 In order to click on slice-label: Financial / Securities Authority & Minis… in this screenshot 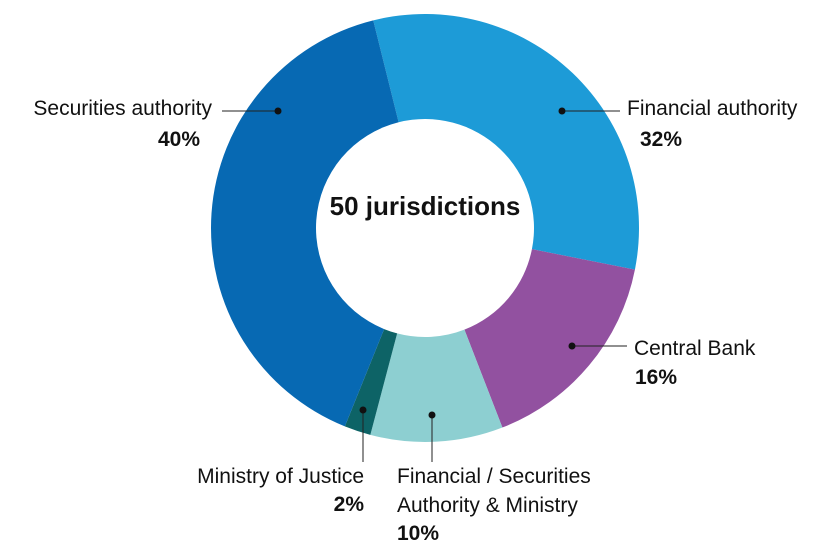, I will do `click(494, 491)`.